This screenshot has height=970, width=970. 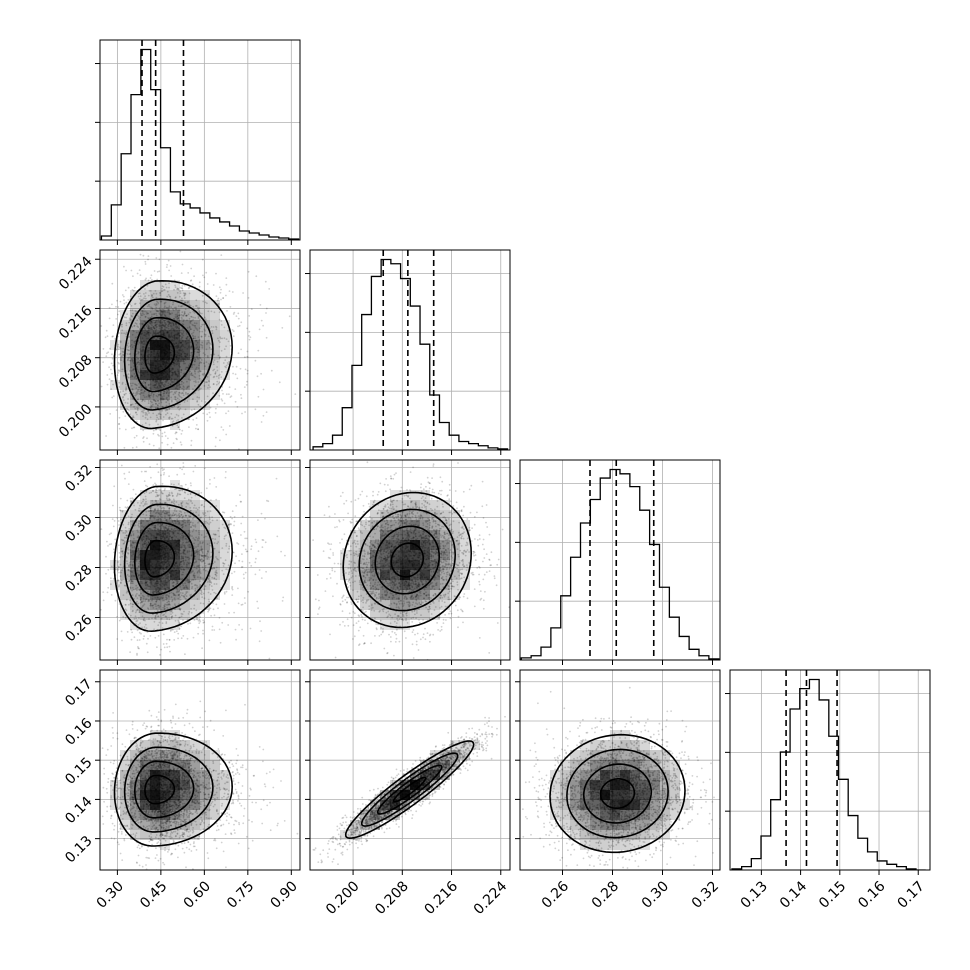 I want to click on scatter-point-1-0-1992, so click(x=172, y=422).